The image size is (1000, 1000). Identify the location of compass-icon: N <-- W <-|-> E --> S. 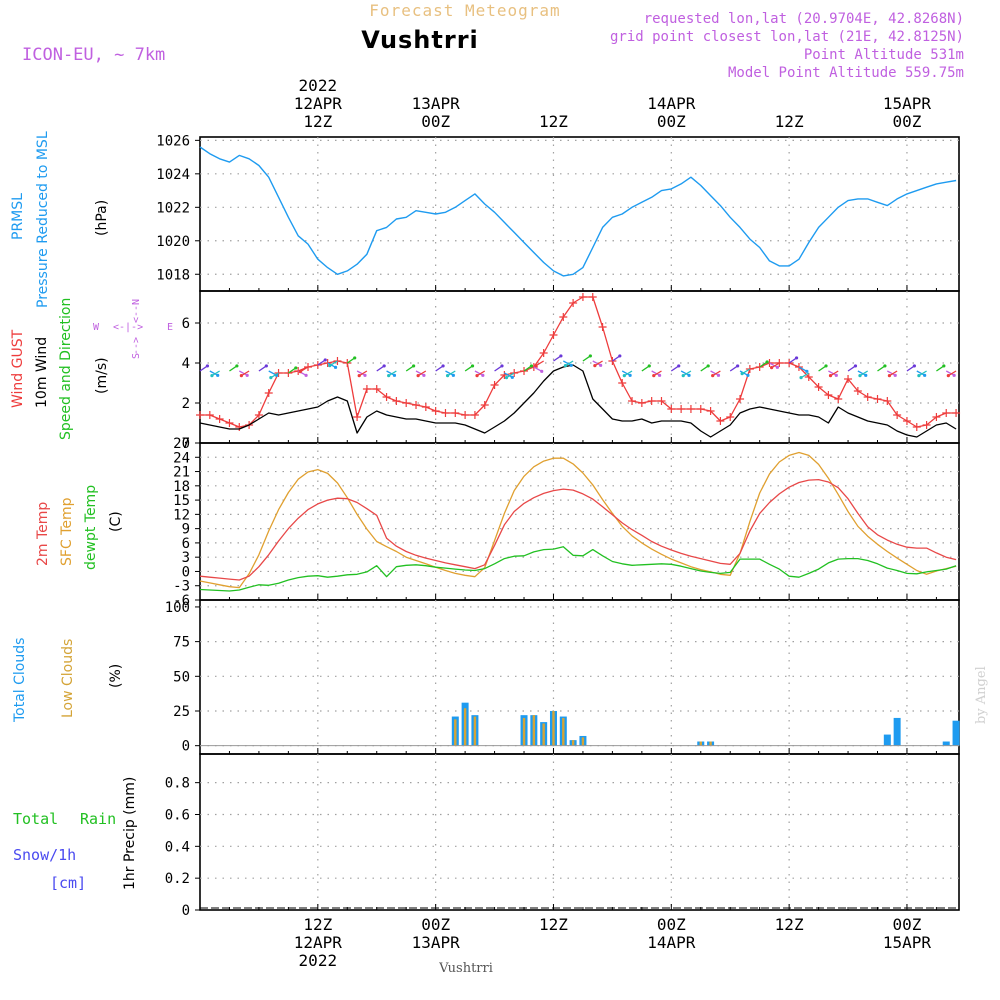
(133, 329).